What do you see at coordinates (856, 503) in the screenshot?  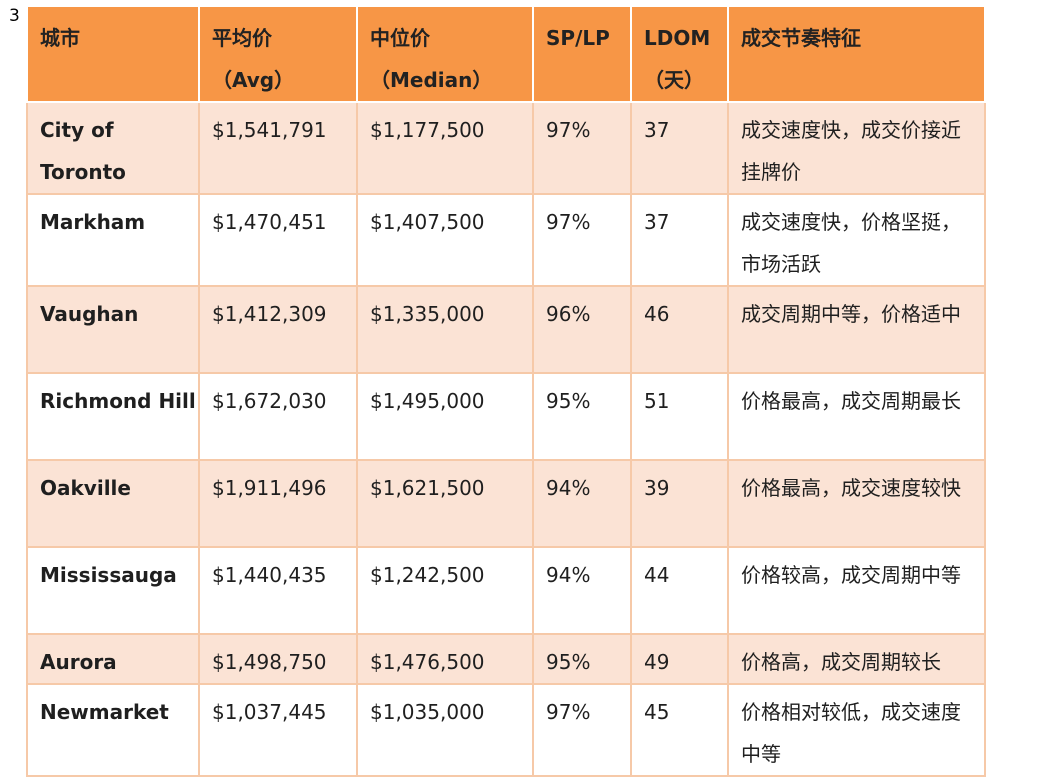 I see `feature-cell: 价格最高，成交速度较快` at bounding box center [856, 503].